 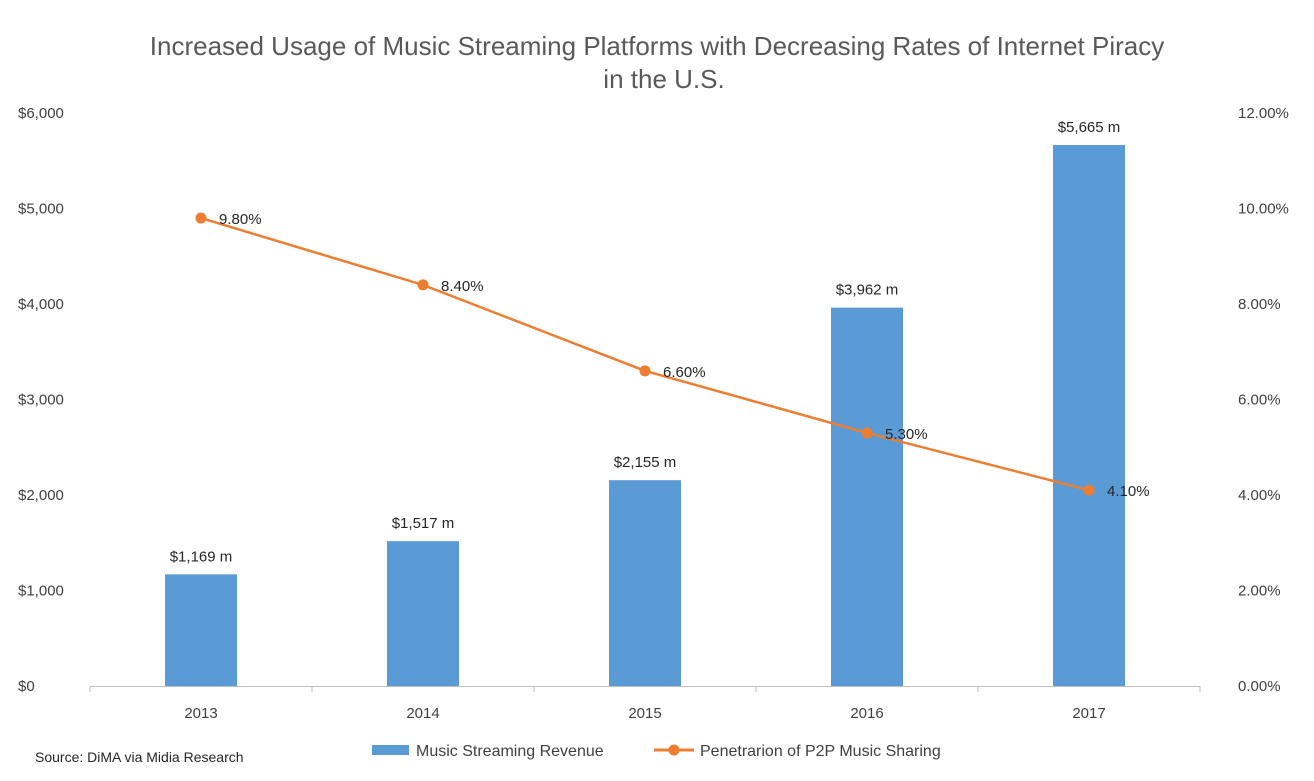 I want to click on revenue-bar-2014, so click(x=423, y=613).